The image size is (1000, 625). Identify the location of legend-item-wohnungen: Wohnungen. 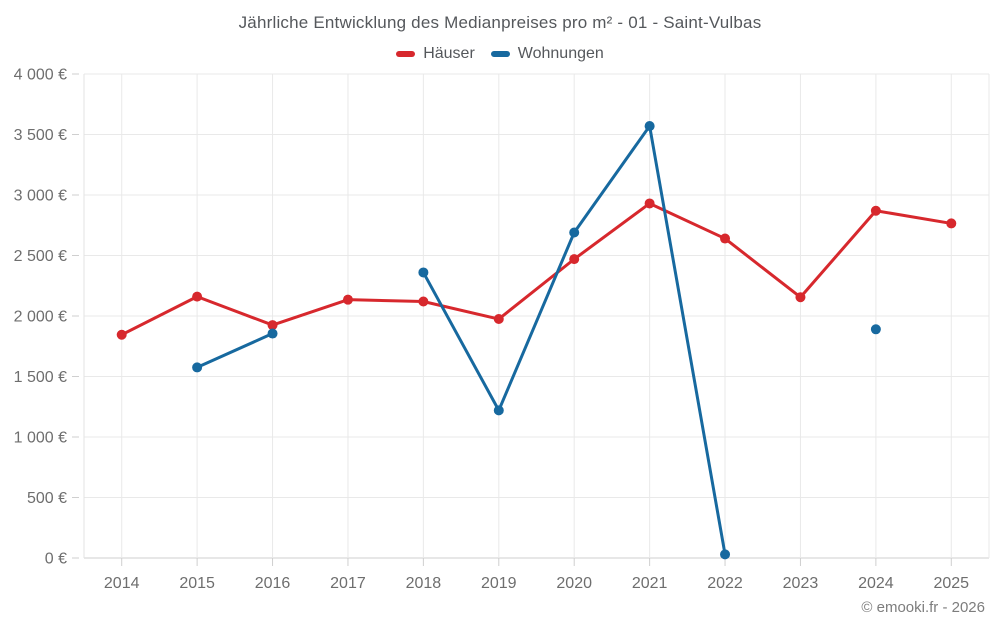
(547, 54).